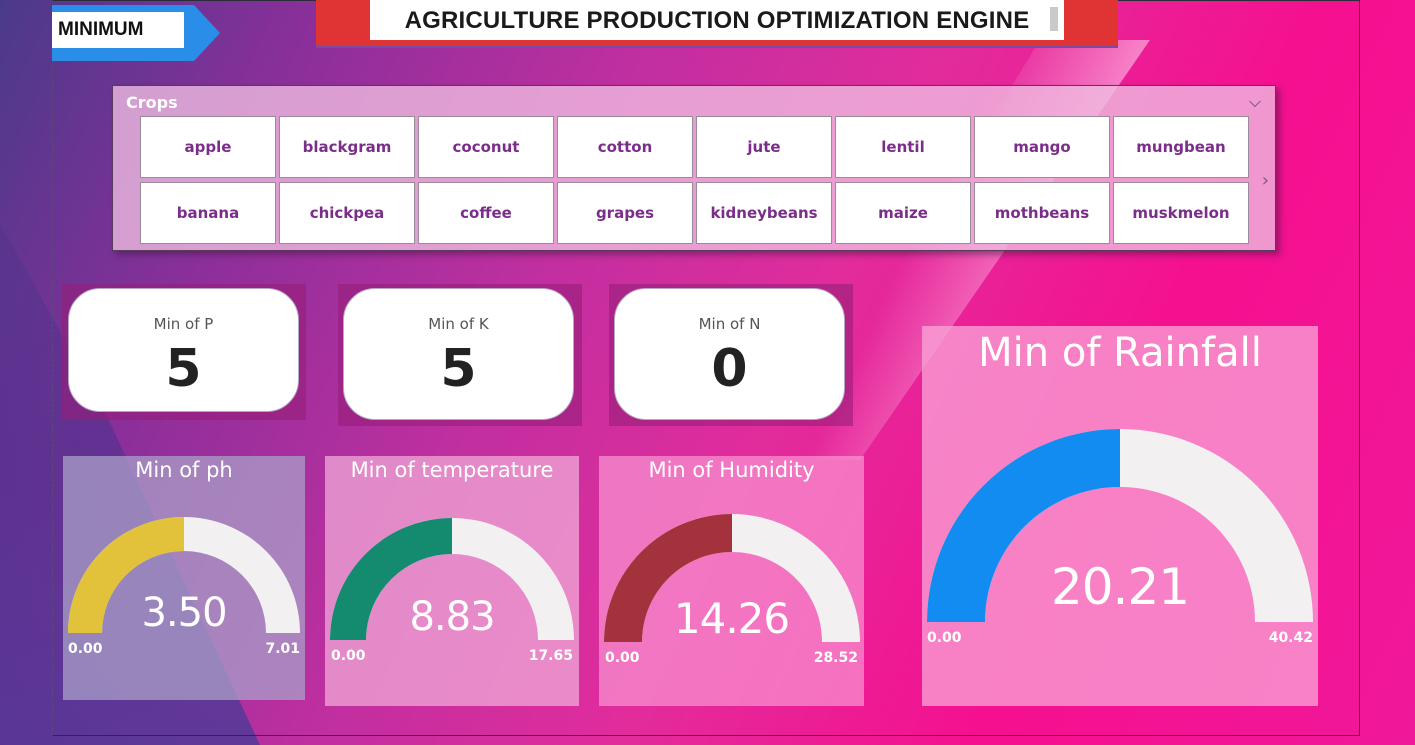 Image resolution: width=1415 pixels, height=745 pixels. I want to click on gauge-value: 20.21, so click(1120, 587).